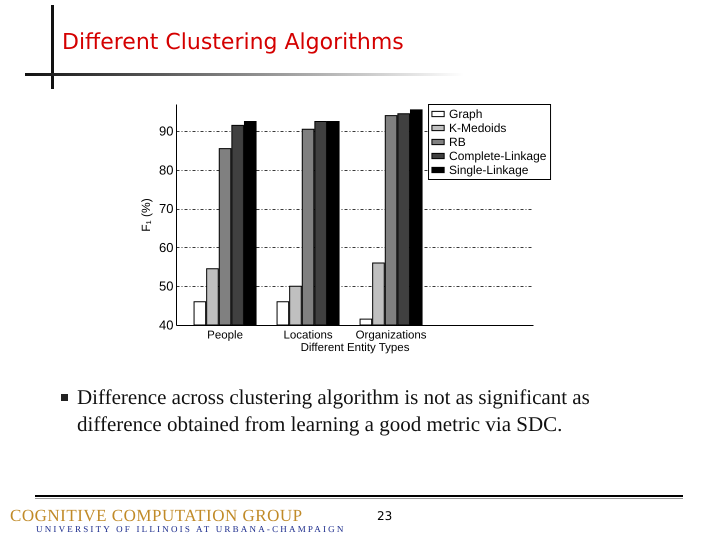 This screenshot has height=540, width=720. I want to click on y-tick-label: 80, so click(166, 170).